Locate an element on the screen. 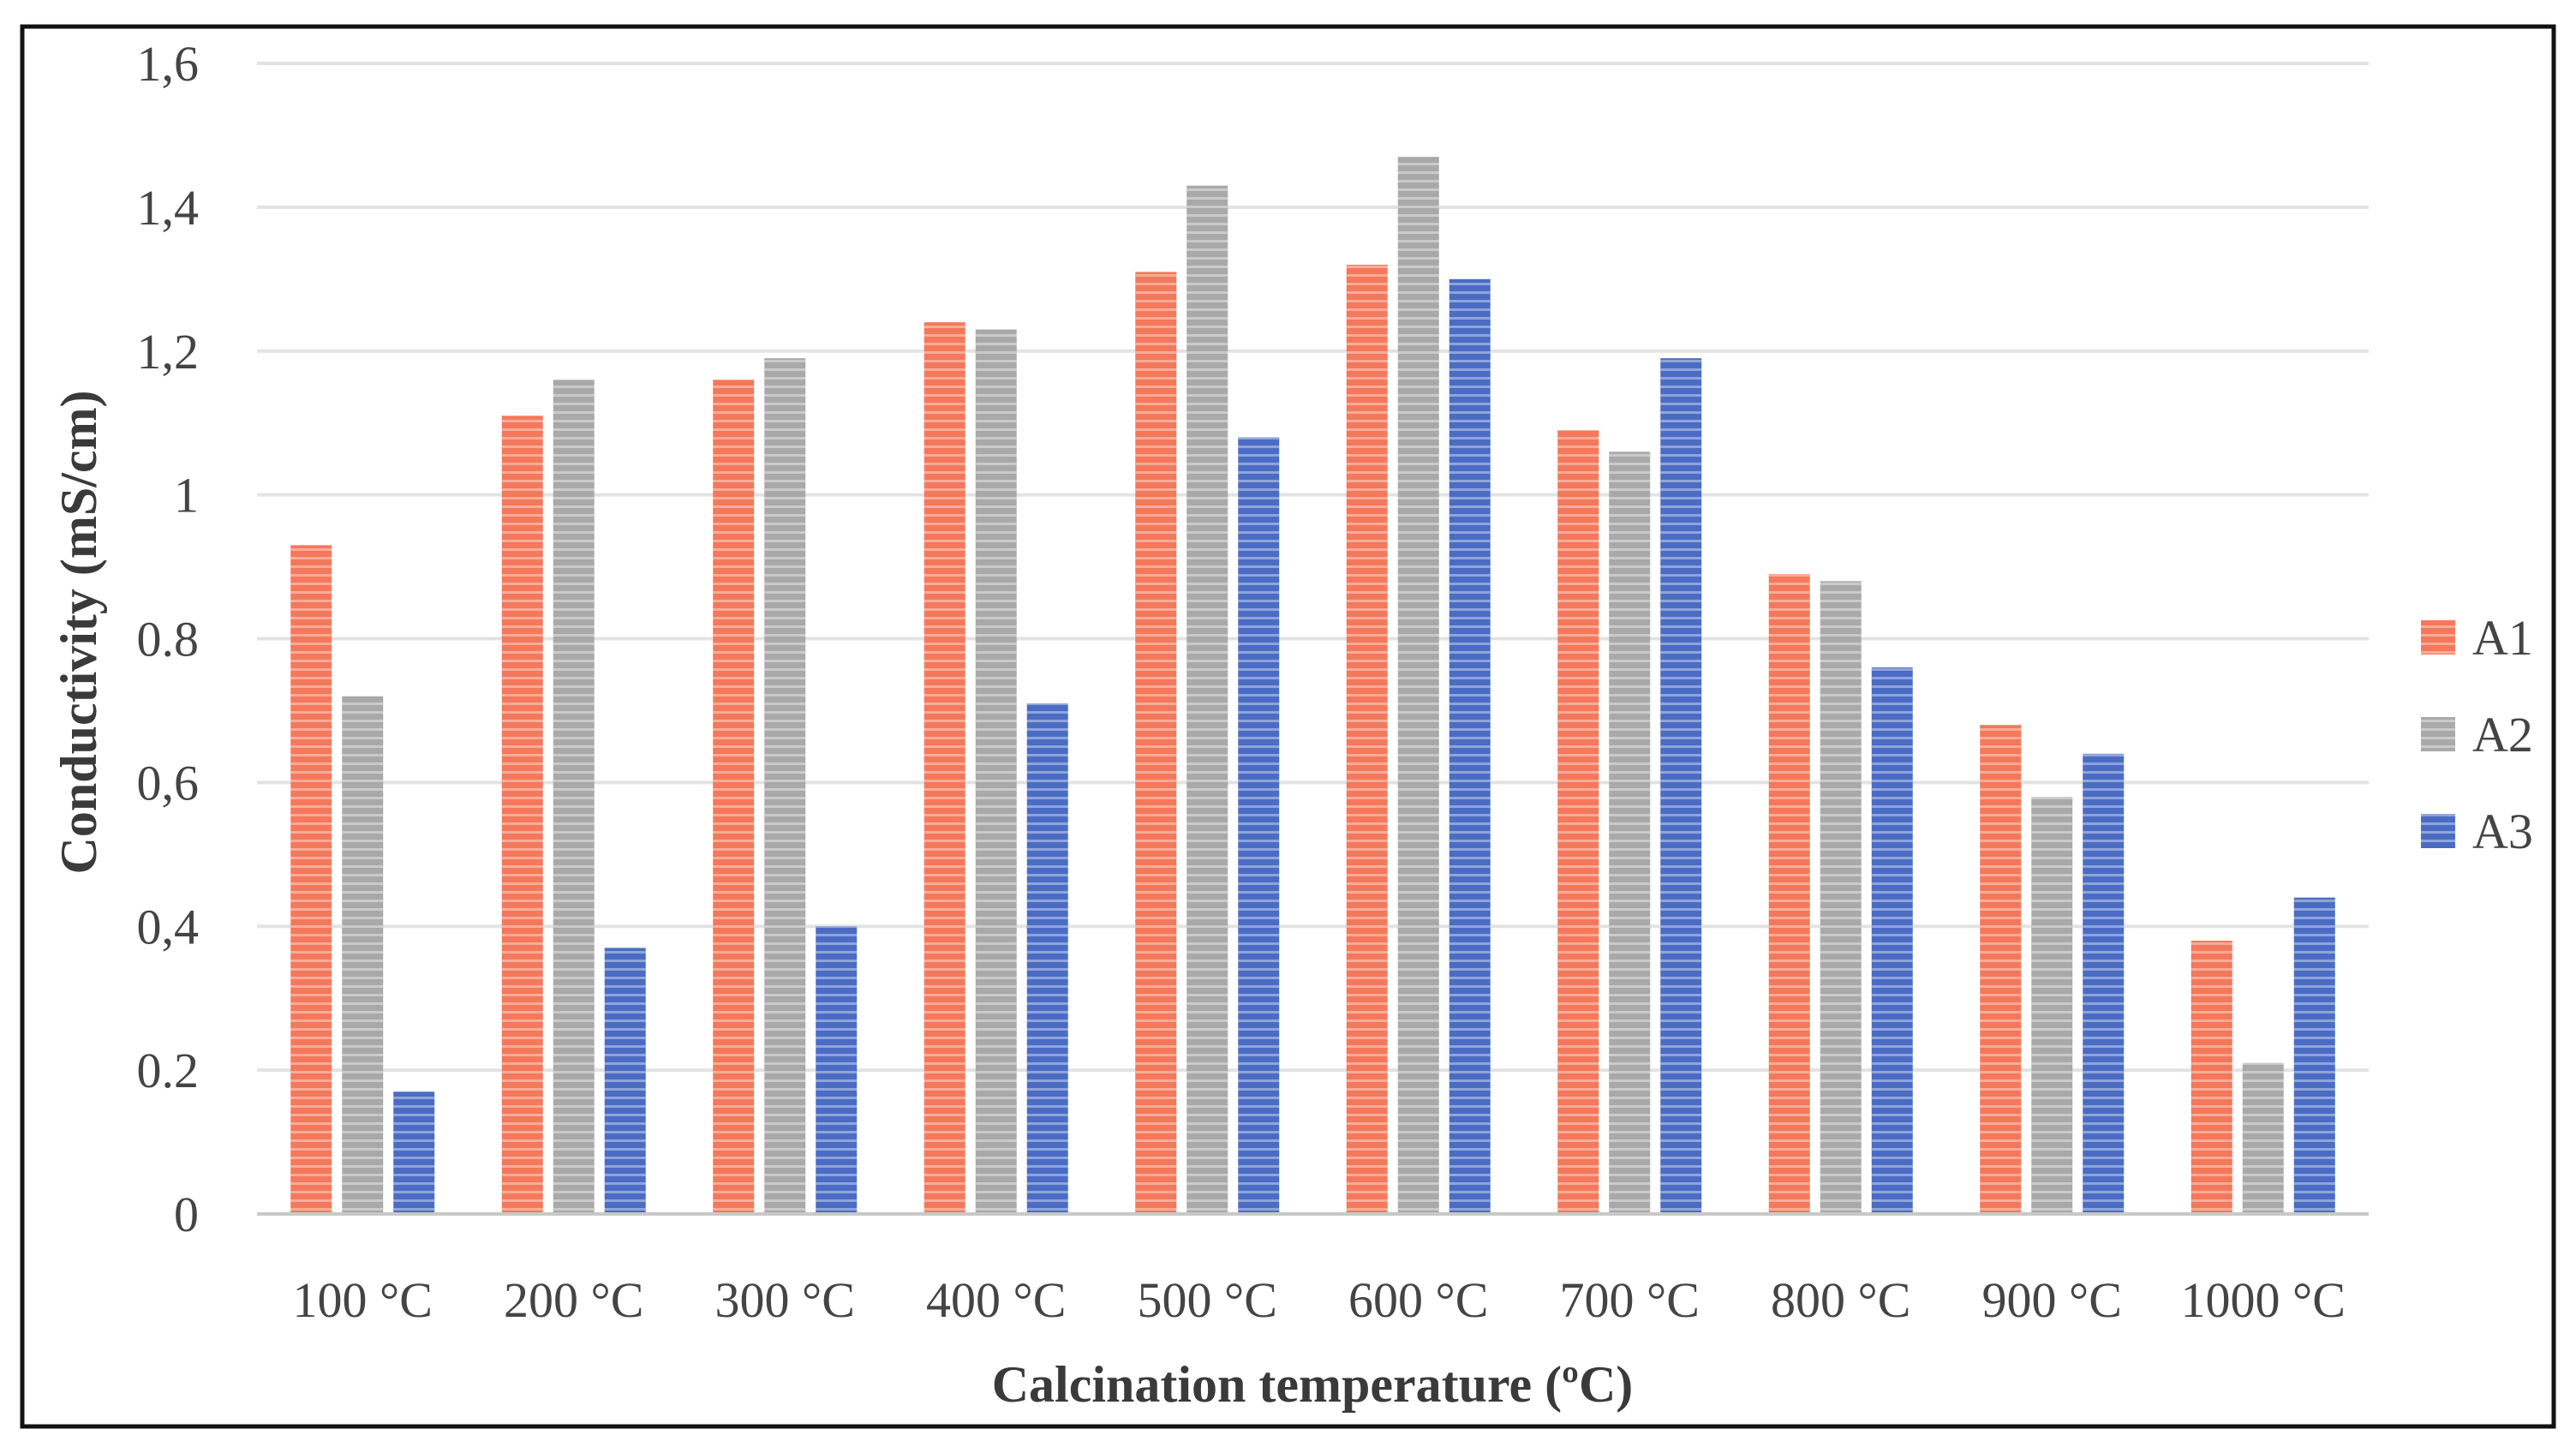 The width and height of the screenshot is (2576, 1447). y-tick-label: 1,6 is located at coordinates (168, 64).